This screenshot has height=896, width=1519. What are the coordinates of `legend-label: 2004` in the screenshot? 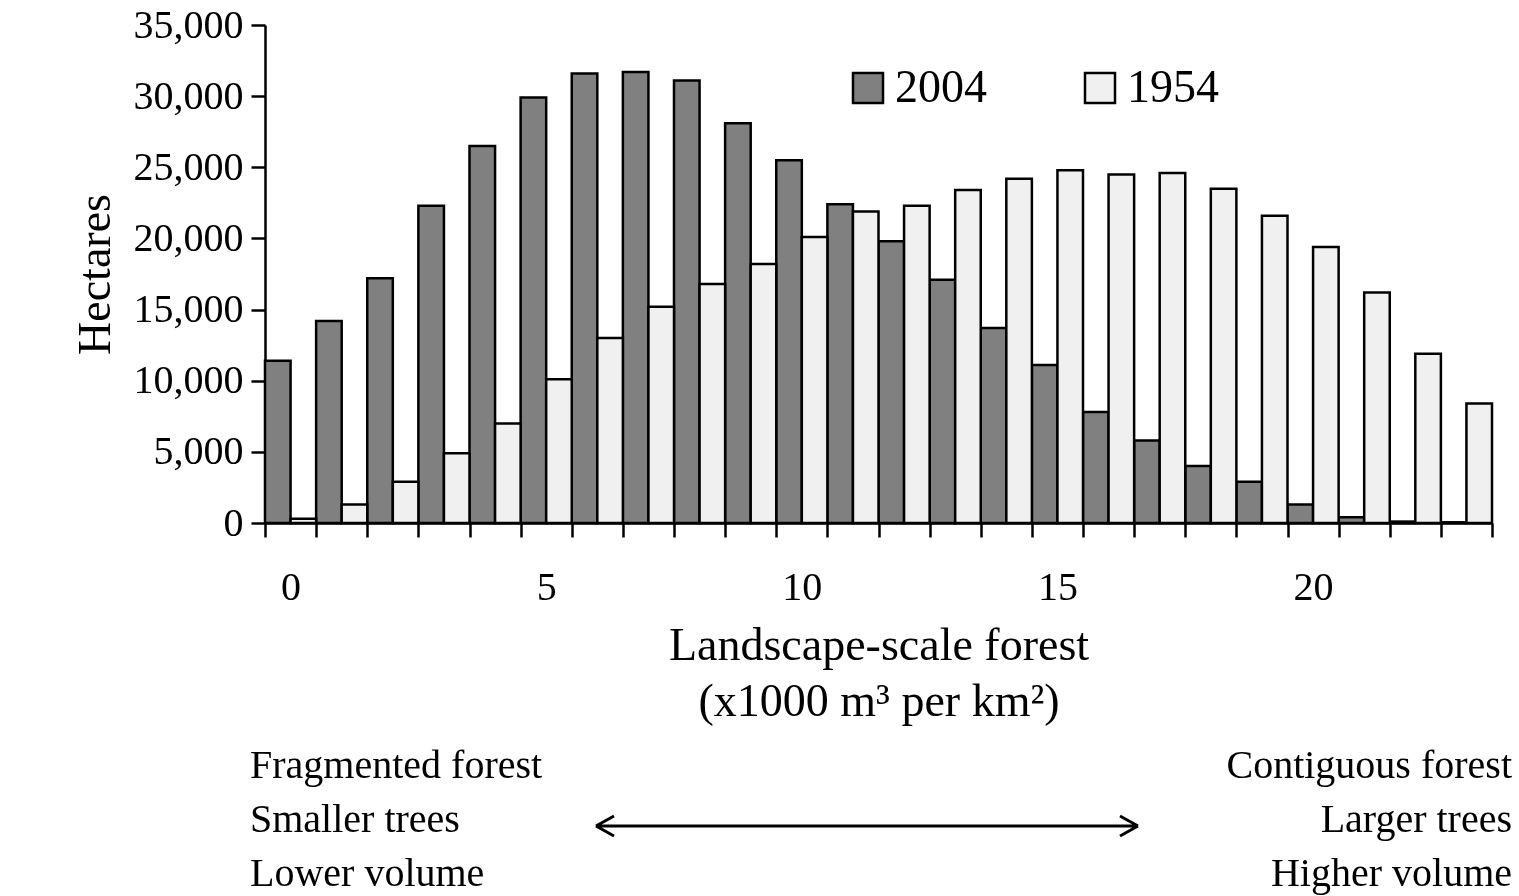 It's located at (941, 86).